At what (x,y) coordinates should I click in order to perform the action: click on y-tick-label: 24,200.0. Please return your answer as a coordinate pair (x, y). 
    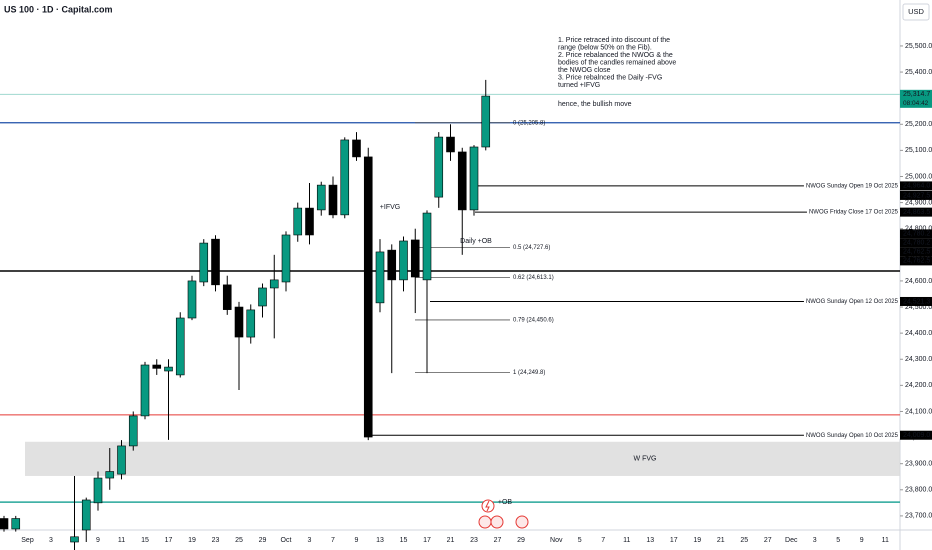
    Looking at the image, I should click on (918, 385).